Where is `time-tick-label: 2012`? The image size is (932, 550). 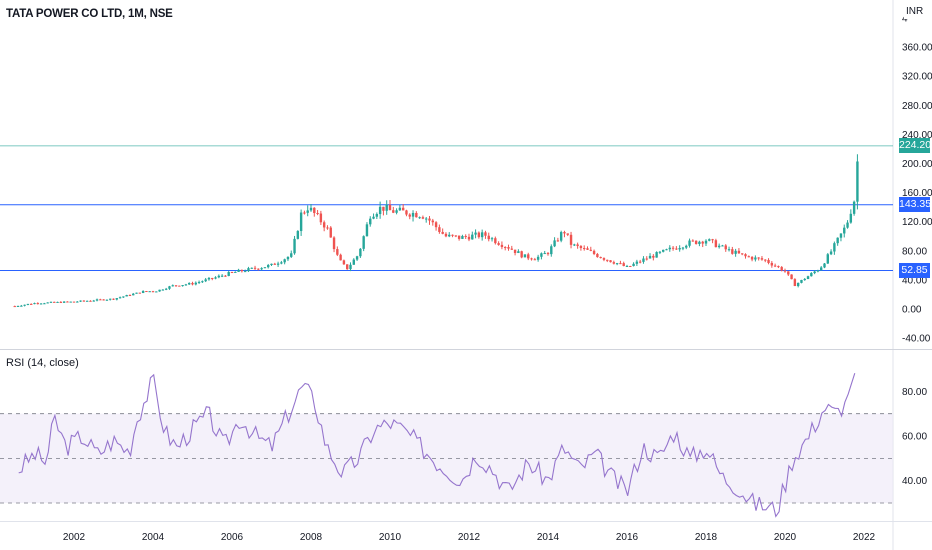
time-tick-label: 2012 is located at coordinates (469, 537).